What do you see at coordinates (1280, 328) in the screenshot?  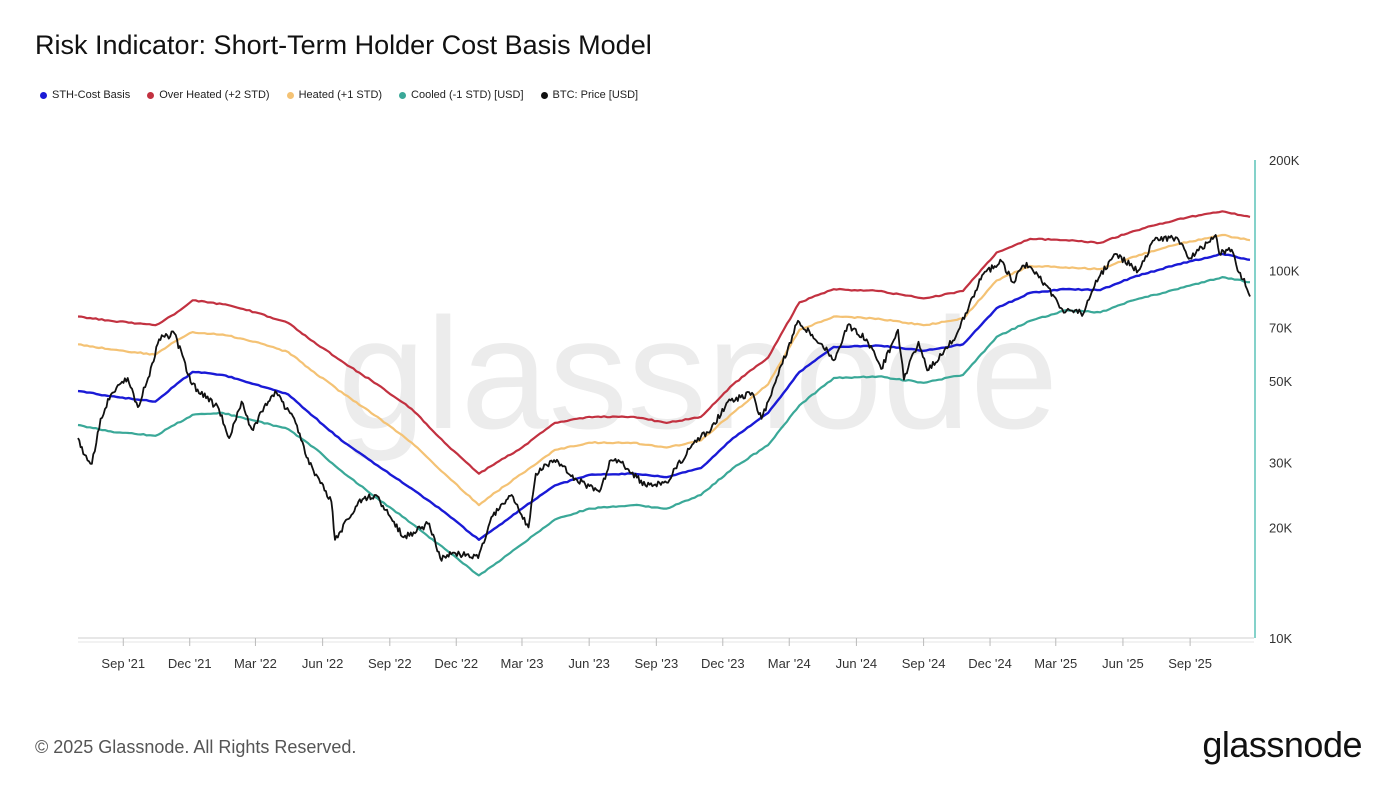 I see `y-tick-label: 70K` at bounding box center [1280, 328].